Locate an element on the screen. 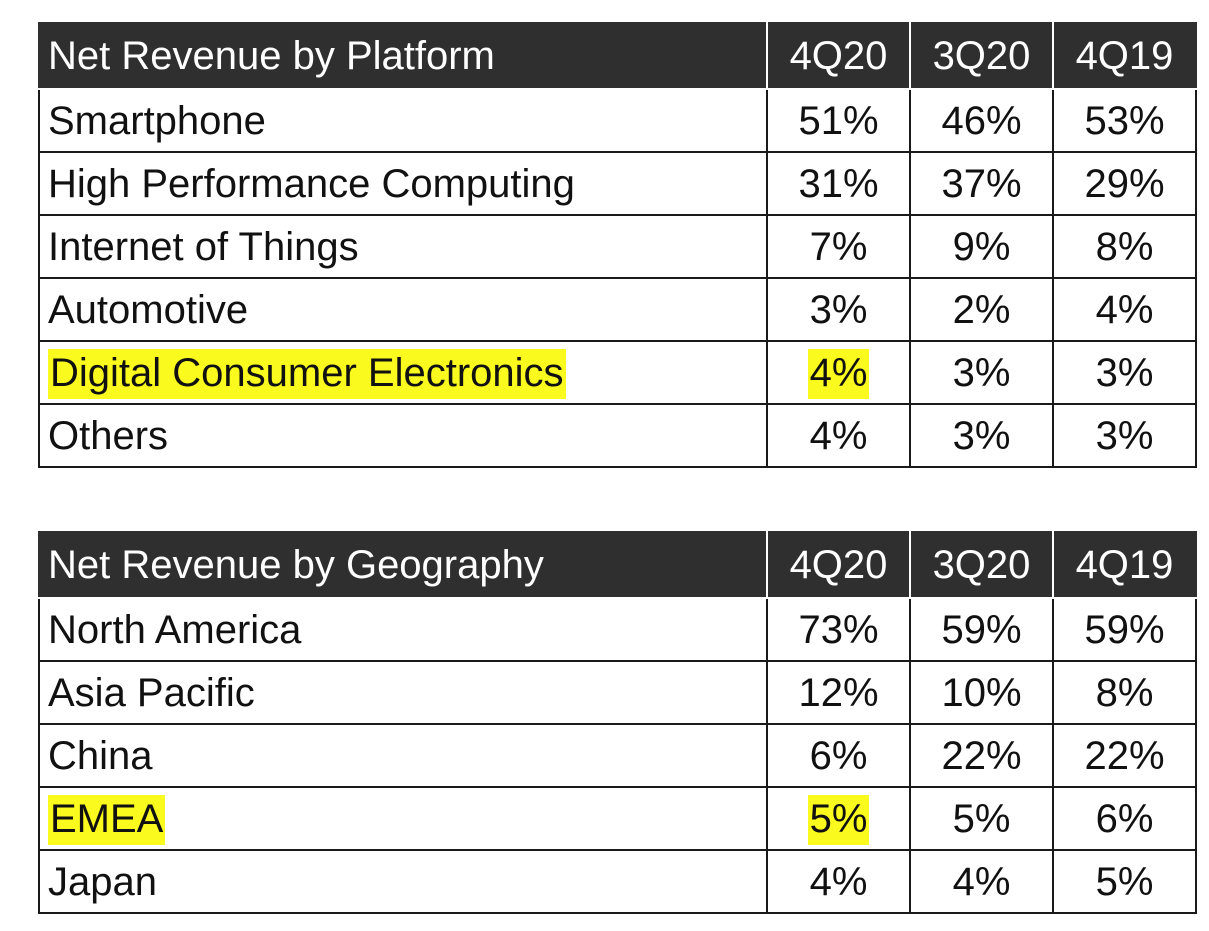 Image resolution: width=1209 pixels, height=931 pixels. row-label: Automotive is located at coordinates (403, 309).